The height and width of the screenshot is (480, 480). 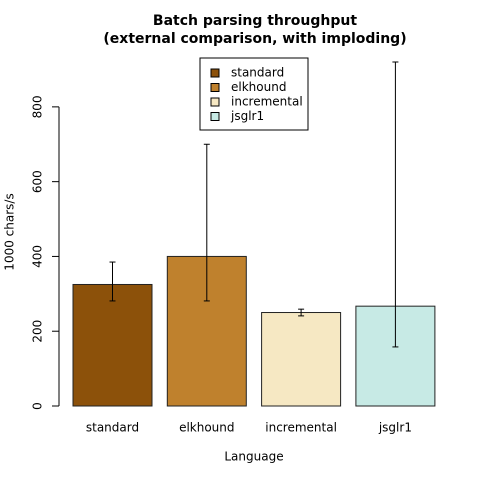 I want to click on x-tick-label: jsglr1, so click(x=395, y=428).